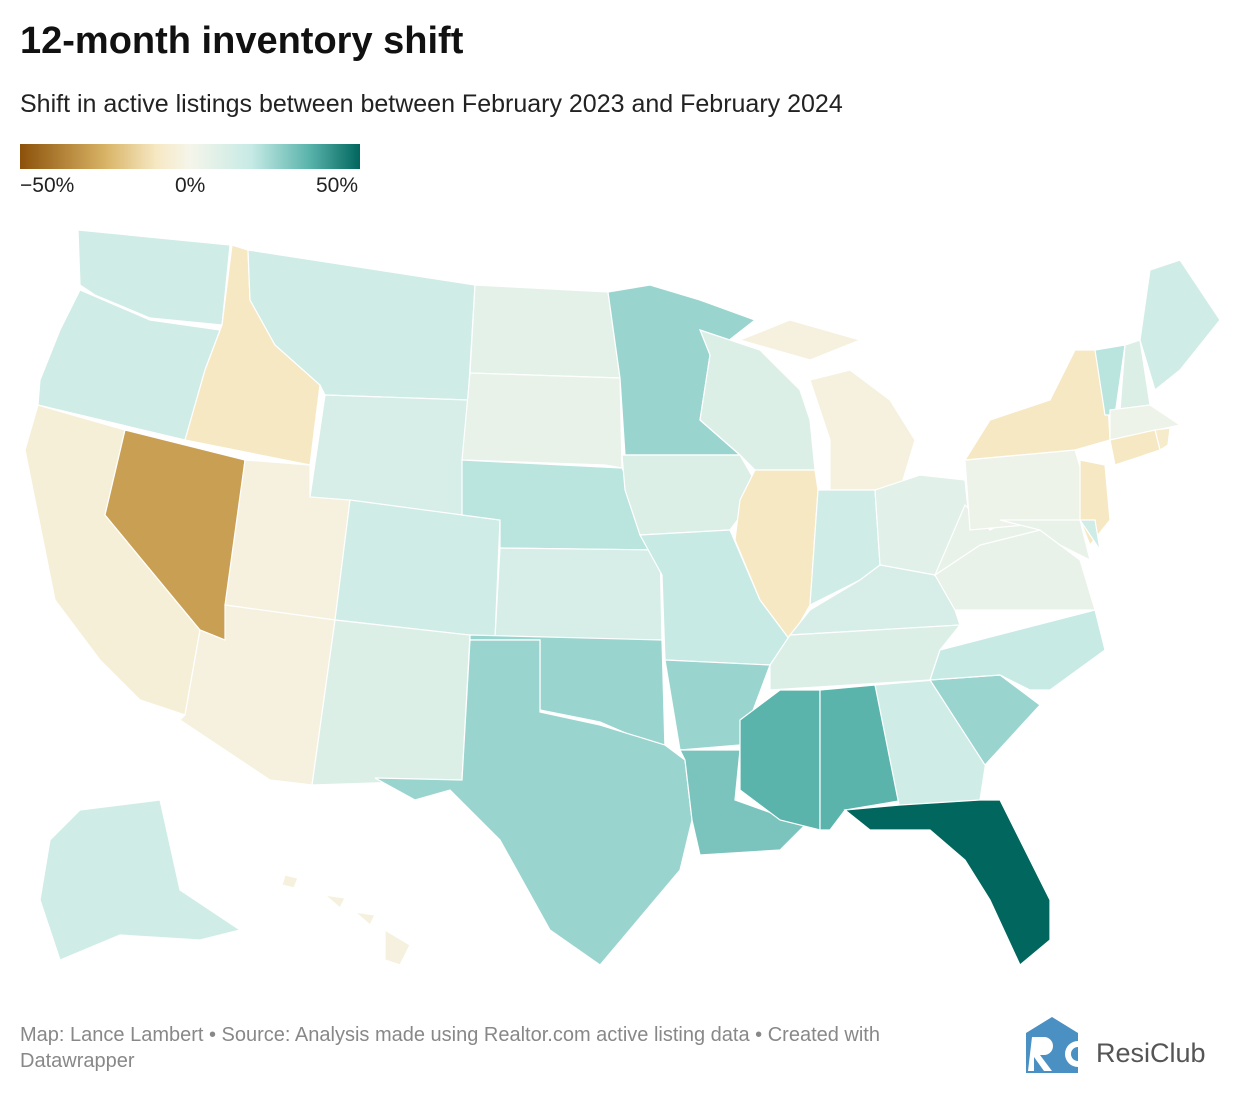 Image resolution: width=1240 pixels, height=1094 pixels. What do you see at coordinates (947, 882) in the screenshot?
I see `state-fl` at bounding box center [947, 882].